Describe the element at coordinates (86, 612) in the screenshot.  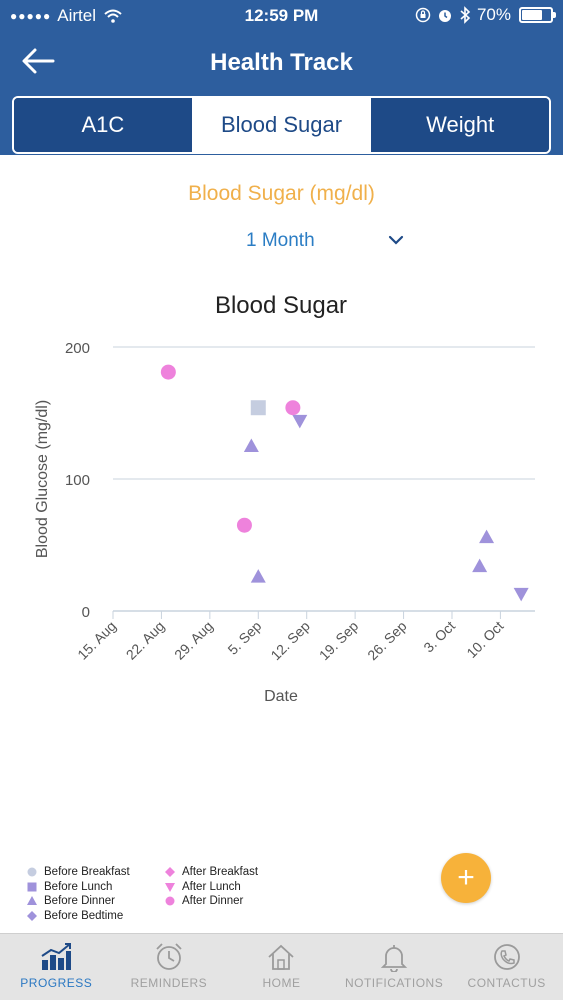
I see `y-tick-label: 0` at that location.